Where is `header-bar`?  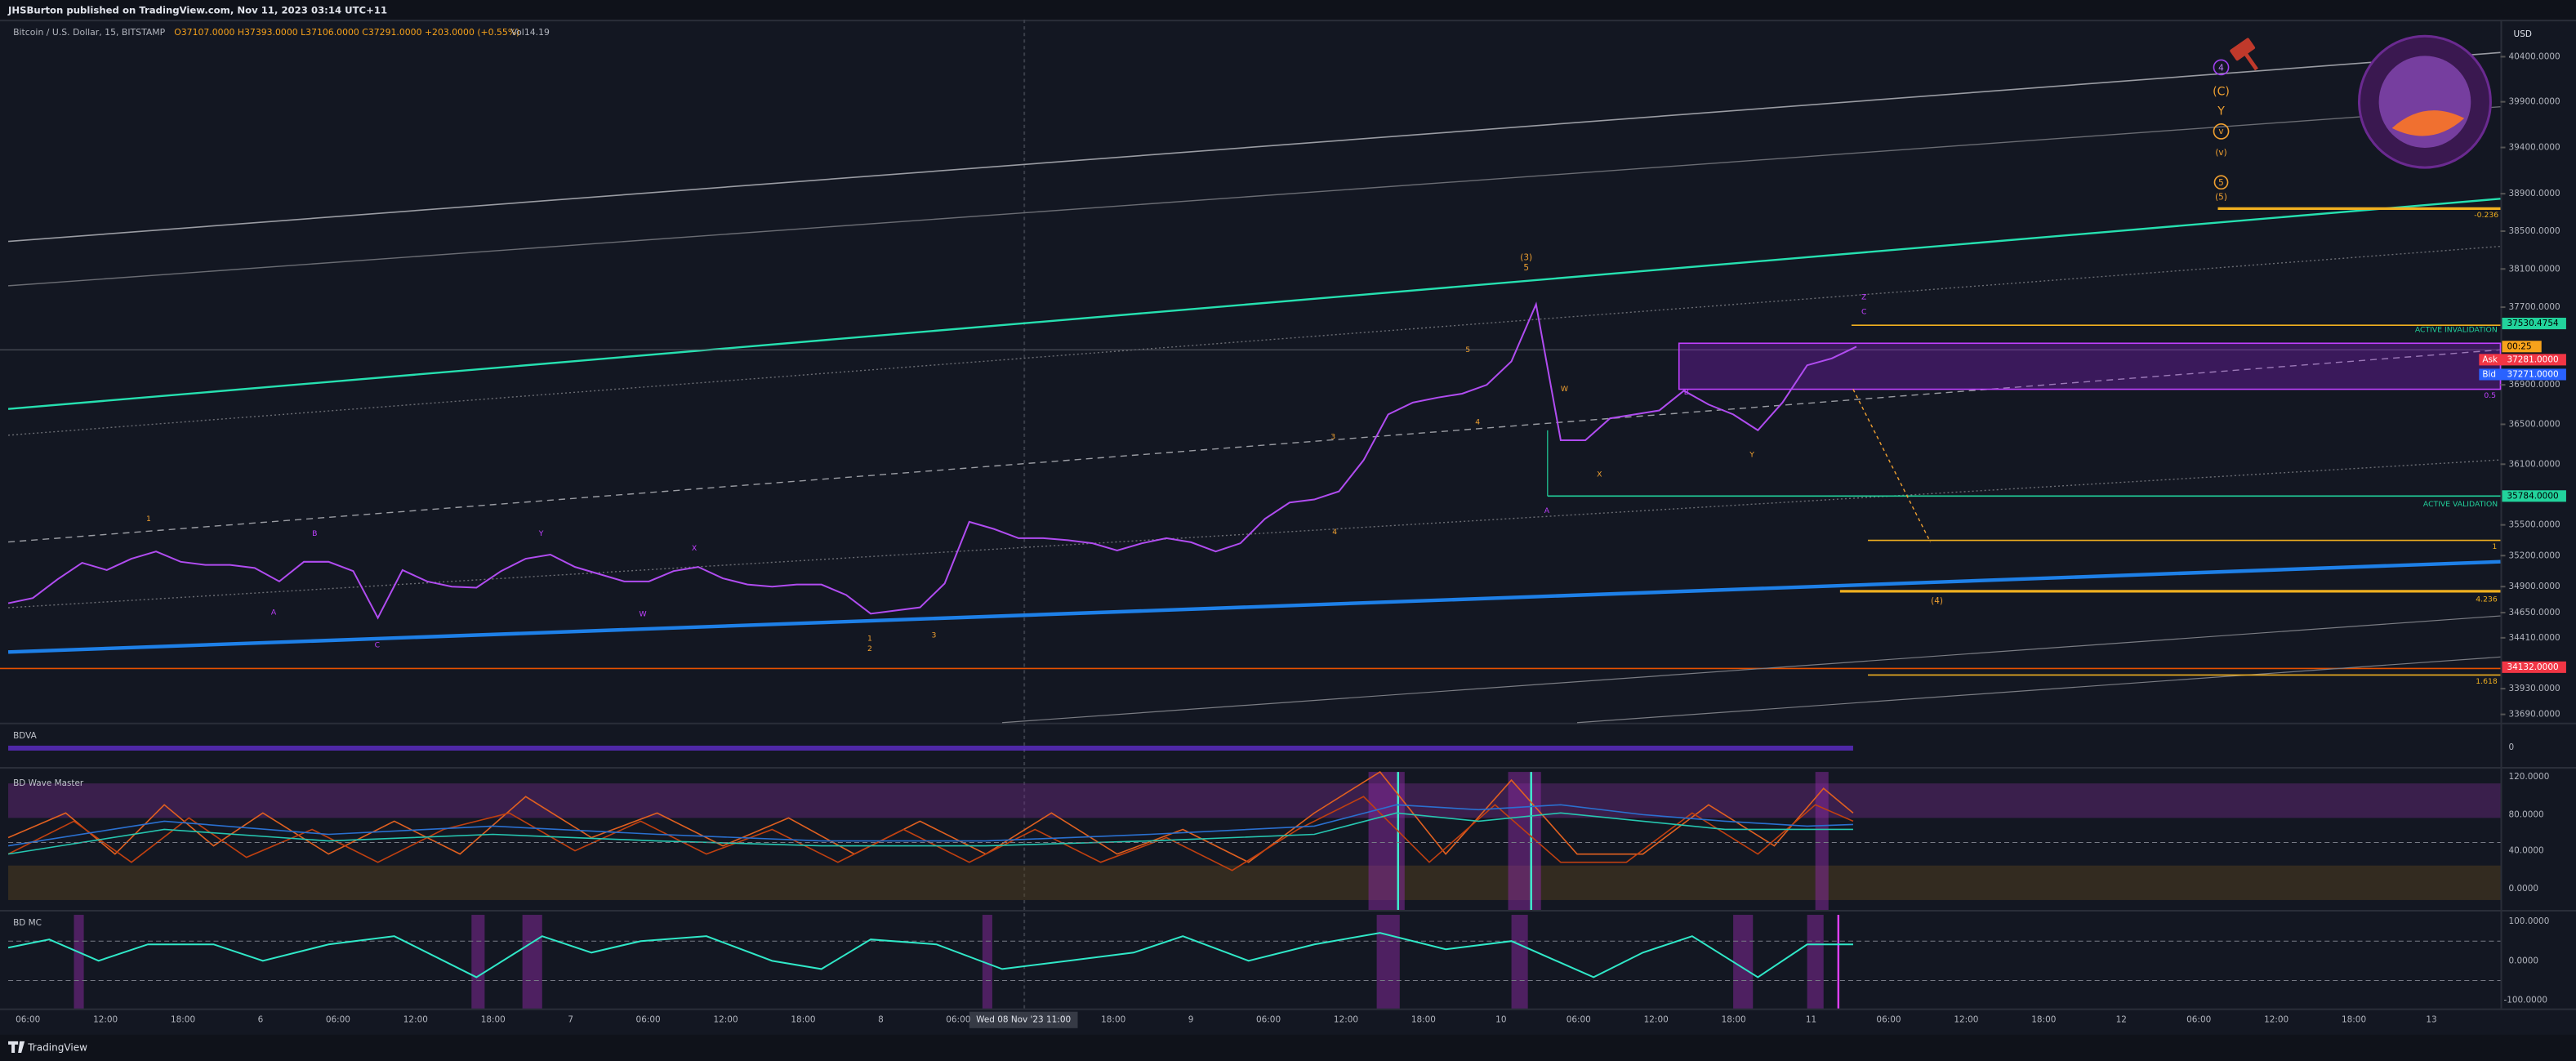
header-bar is located at coordinates (1288, 10).